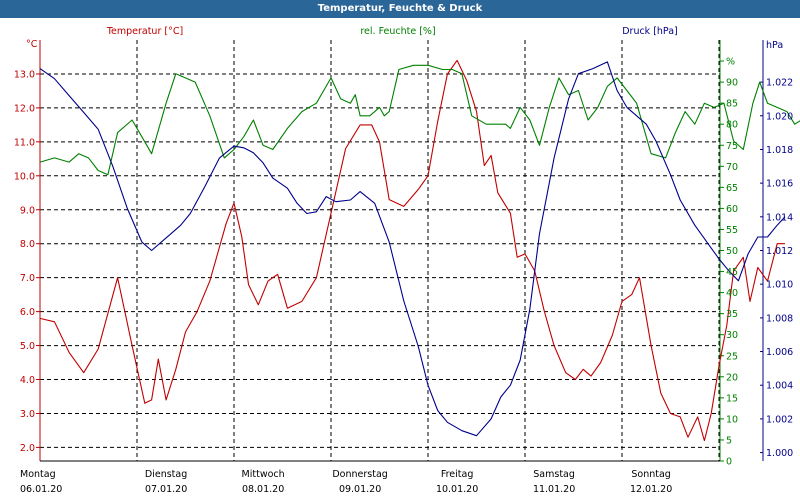  I want to click on temperature-tick-label: 2.0, so click(27, 448).